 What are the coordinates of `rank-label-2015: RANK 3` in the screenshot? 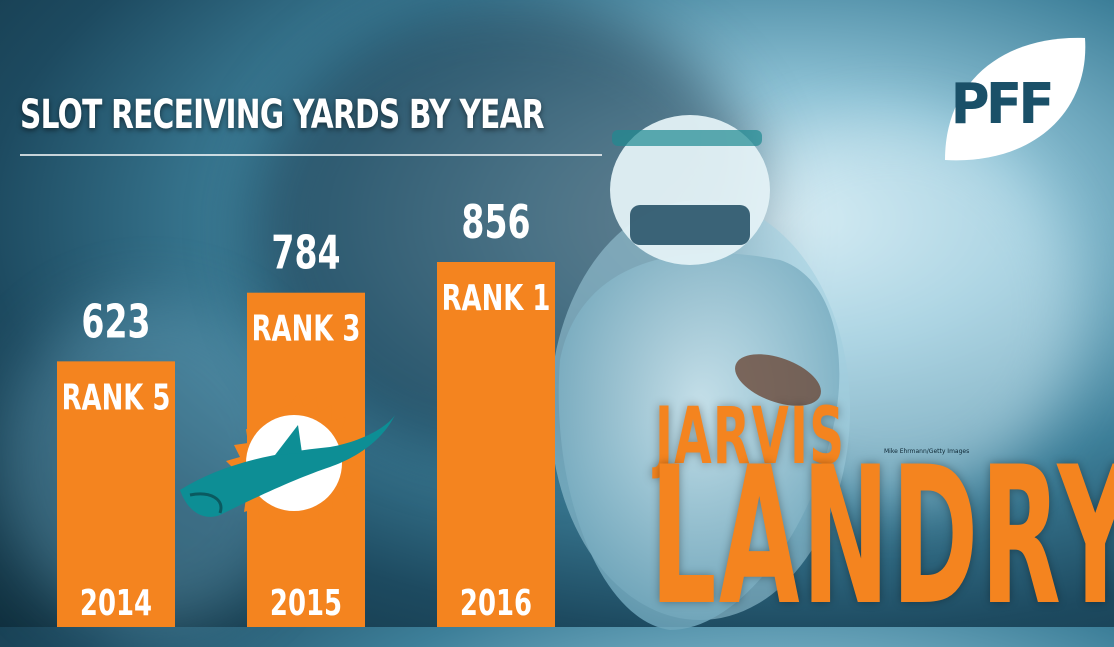 It's located at (306, 329).